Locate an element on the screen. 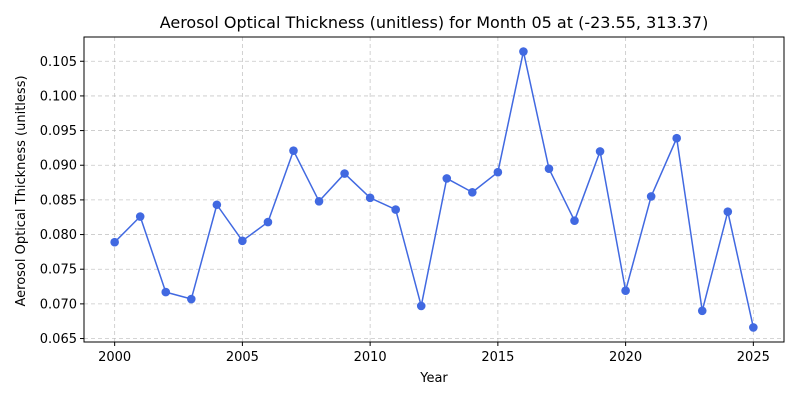  y-axis-label: Aerosol Optical Thickness (unitless) is located at coordinates (21, 190).